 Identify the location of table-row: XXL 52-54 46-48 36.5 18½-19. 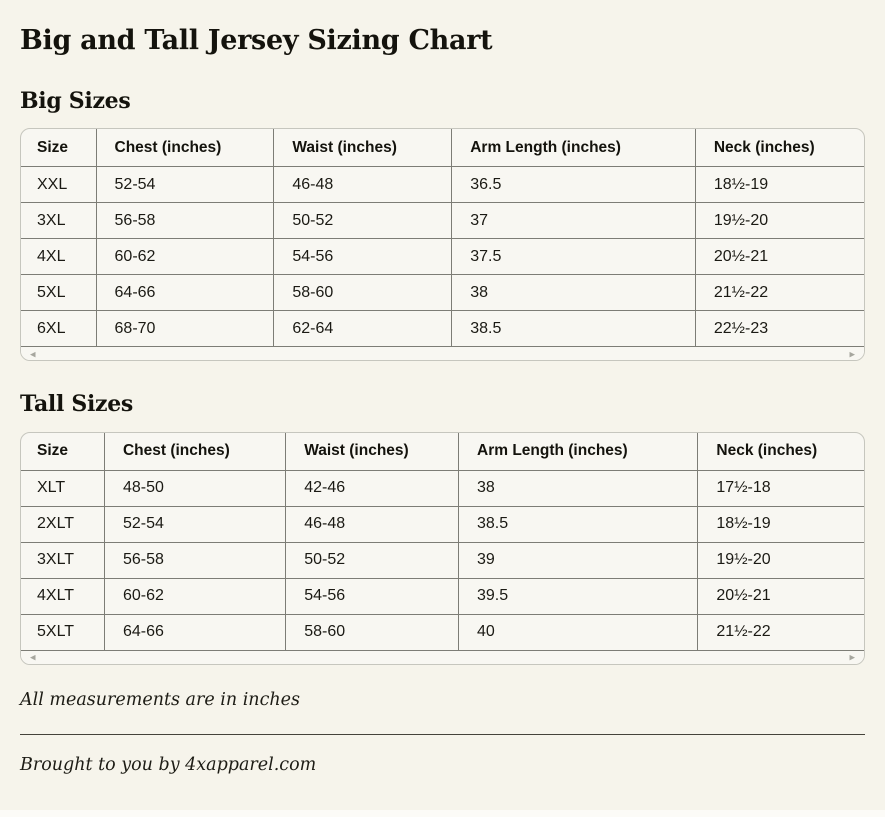
(442, 185).